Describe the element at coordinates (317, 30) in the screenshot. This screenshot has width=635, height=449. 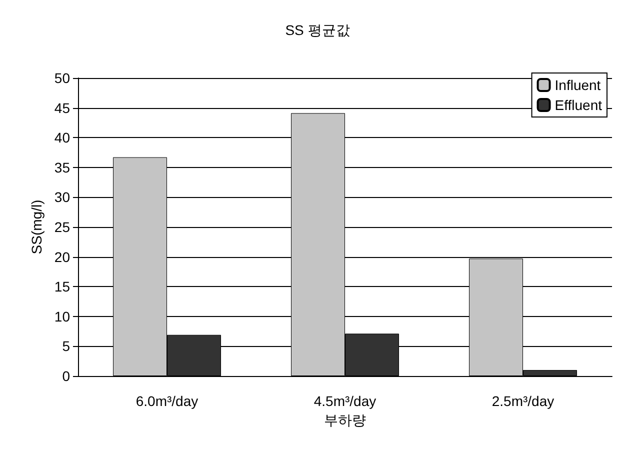
I see `chart-title: SS 평균값` at that location.